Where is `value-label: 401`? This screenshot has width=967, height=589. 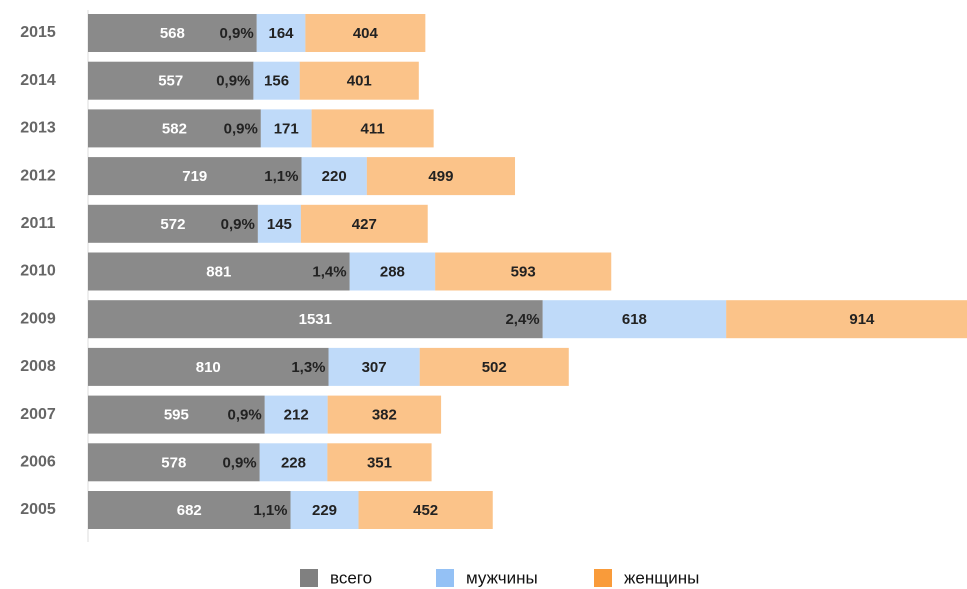
value-label: 401 is located at coordinates (359, 81).